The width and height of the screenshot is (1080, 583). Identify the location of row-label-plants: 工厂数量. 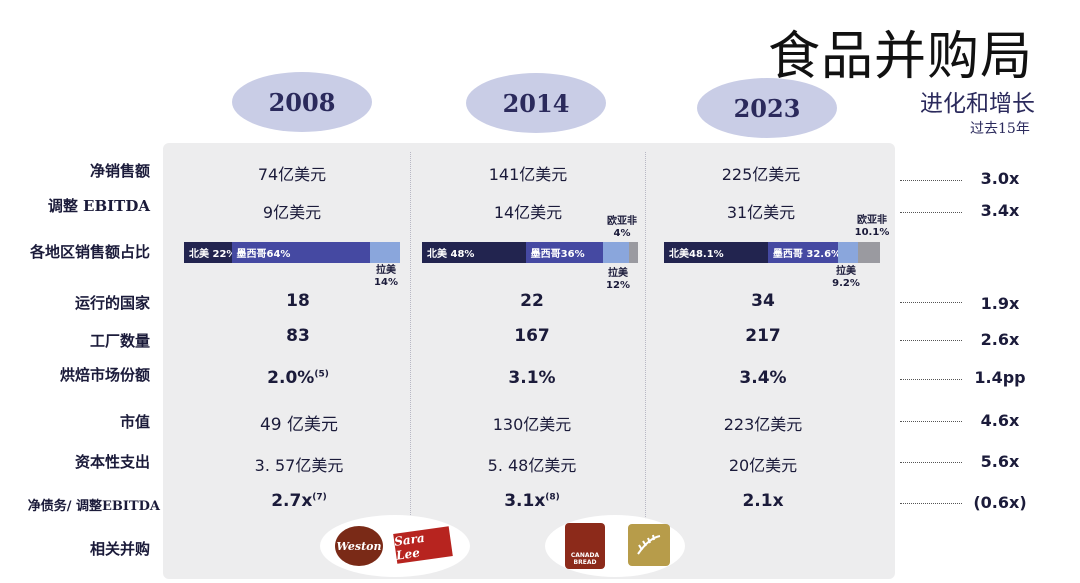
(119, 341).